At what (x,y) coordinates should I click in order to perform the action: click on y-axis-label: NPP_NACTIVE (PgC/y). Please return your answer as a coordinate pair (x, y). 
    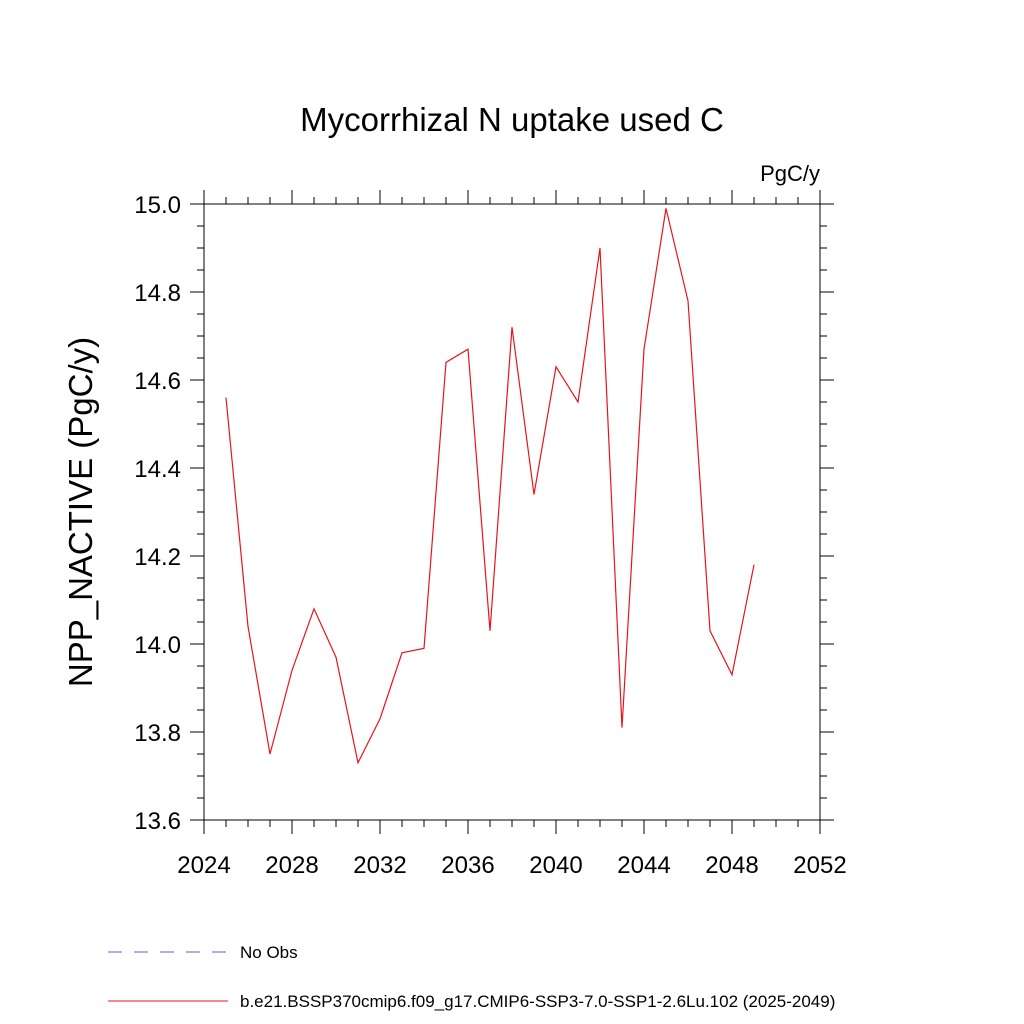
    Looking at the image, I should click on (80, 512).